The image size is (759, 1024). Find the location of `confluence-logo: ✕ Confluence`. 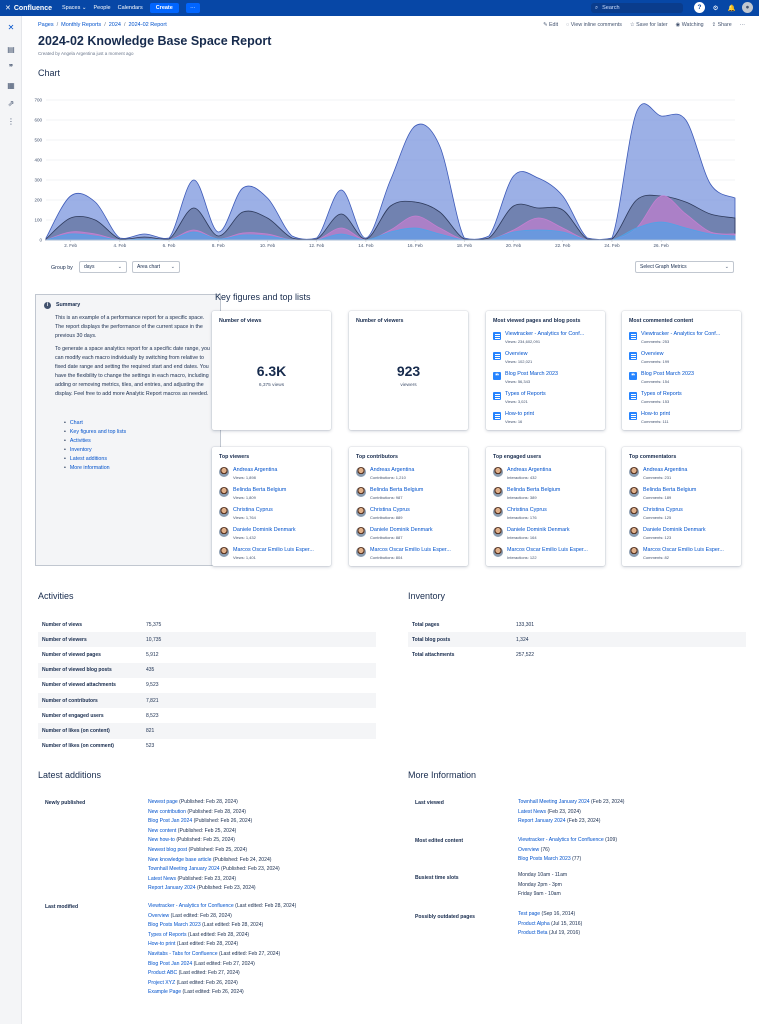

confluence-logo: ✕ Confluence is located at coordinates (28, 8).